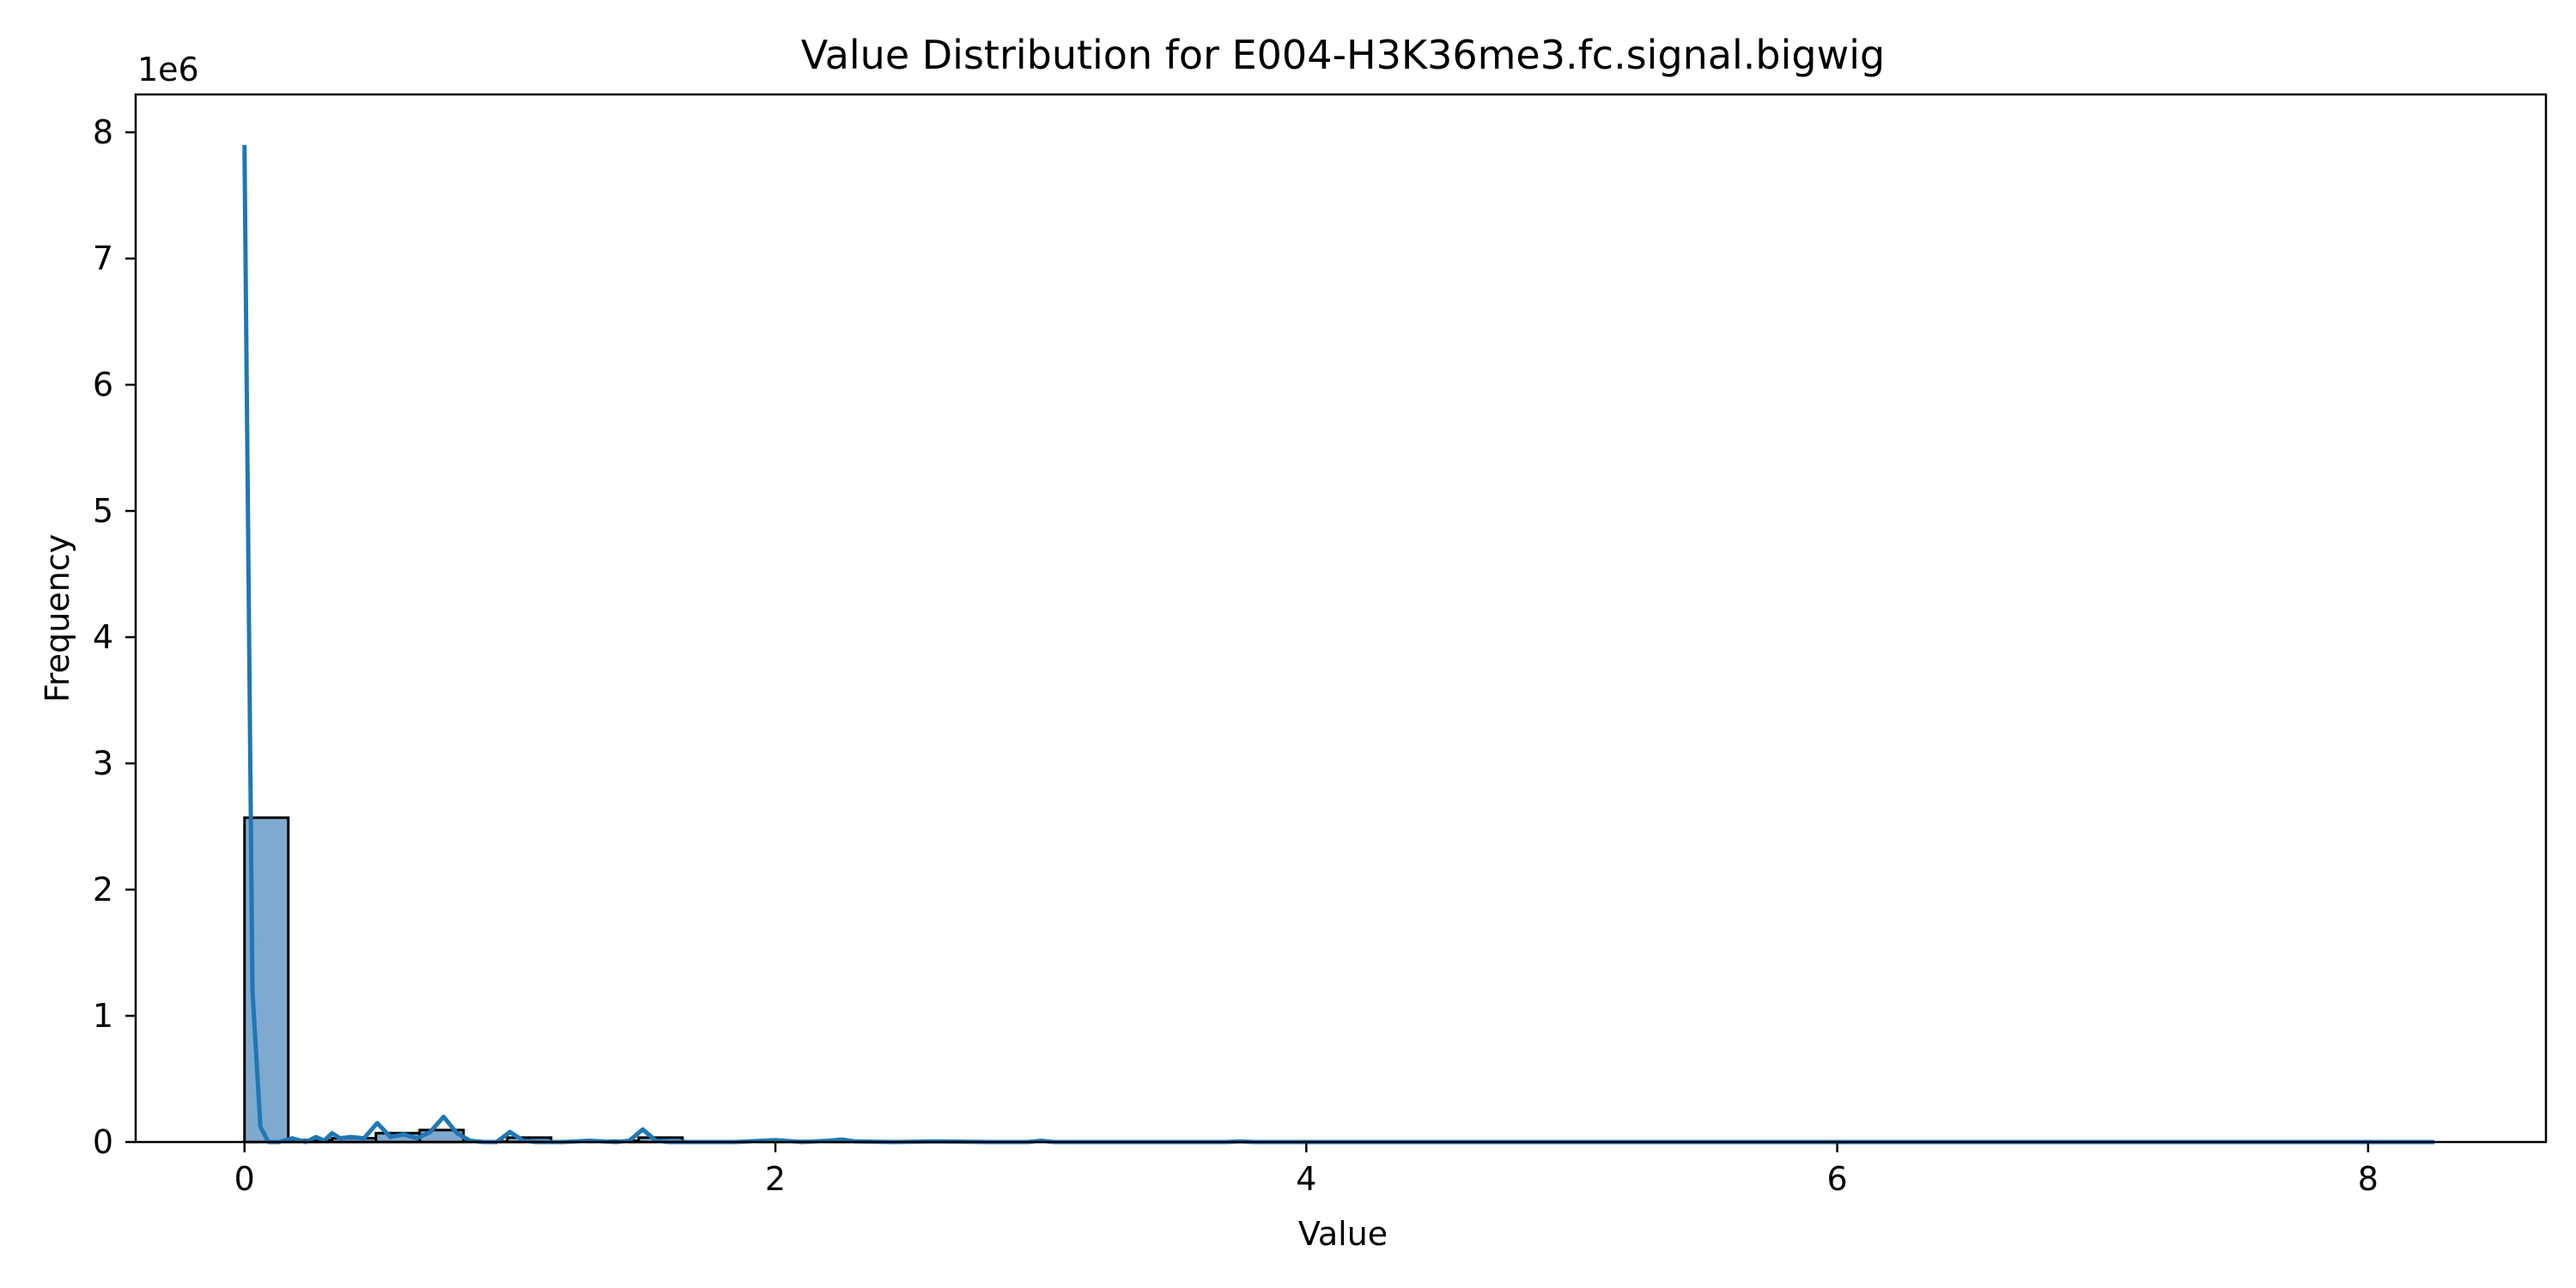 The width and height of the screenshot is (2576, 1288). I want to click on y-tick-label: 0, so click(103, 1142).